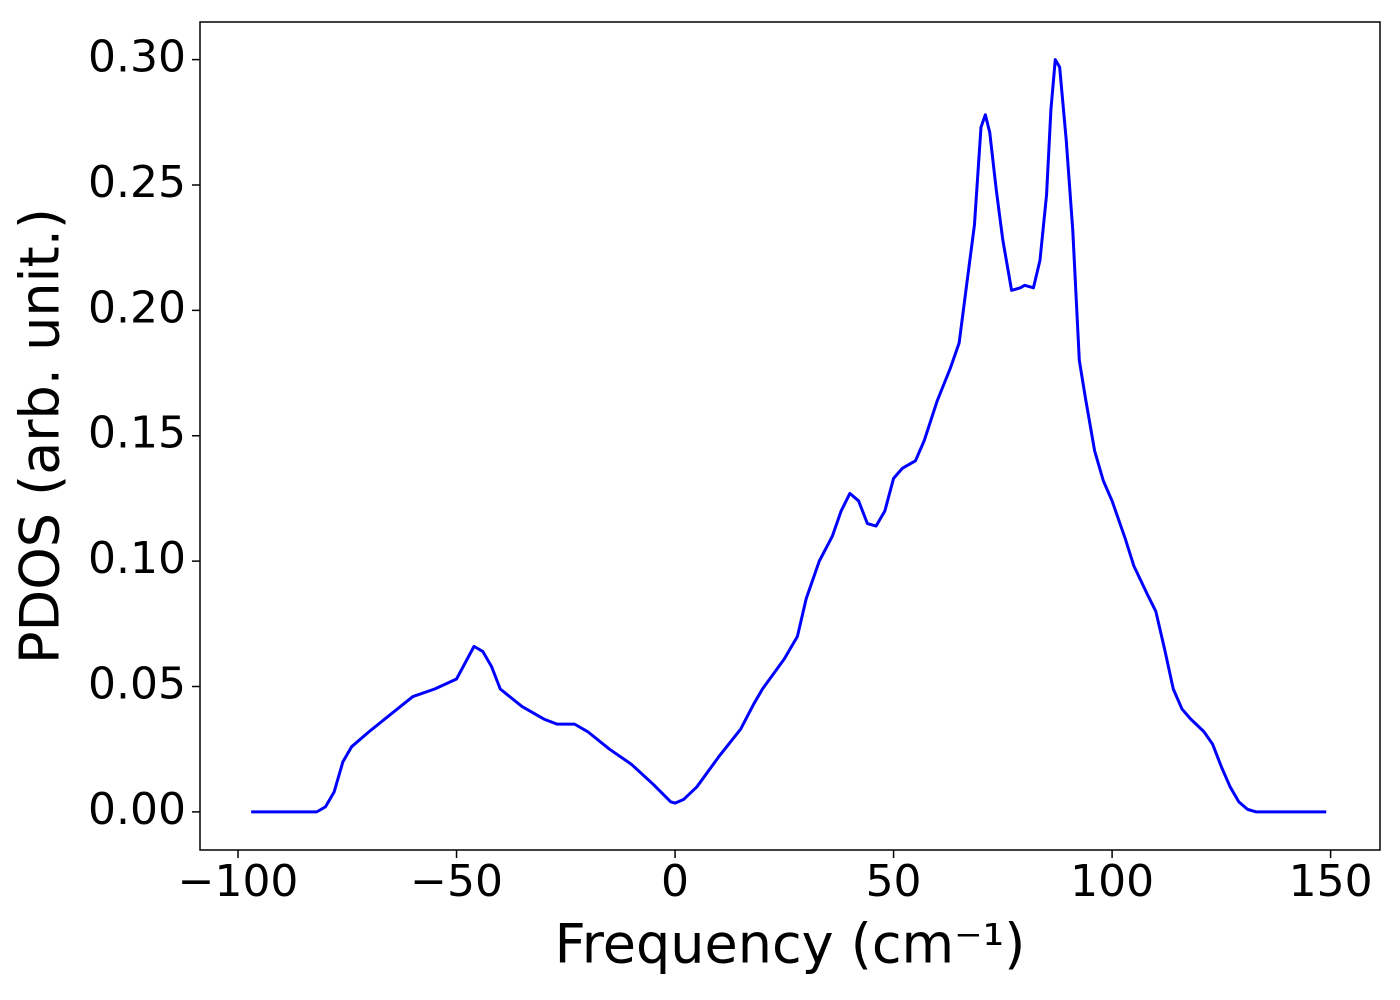 The height and width of the screenshot is (1000, 1400). Describe the element at coordinates (238, 881) in the screenshot. I see `x-tick-label: −100` at that location.